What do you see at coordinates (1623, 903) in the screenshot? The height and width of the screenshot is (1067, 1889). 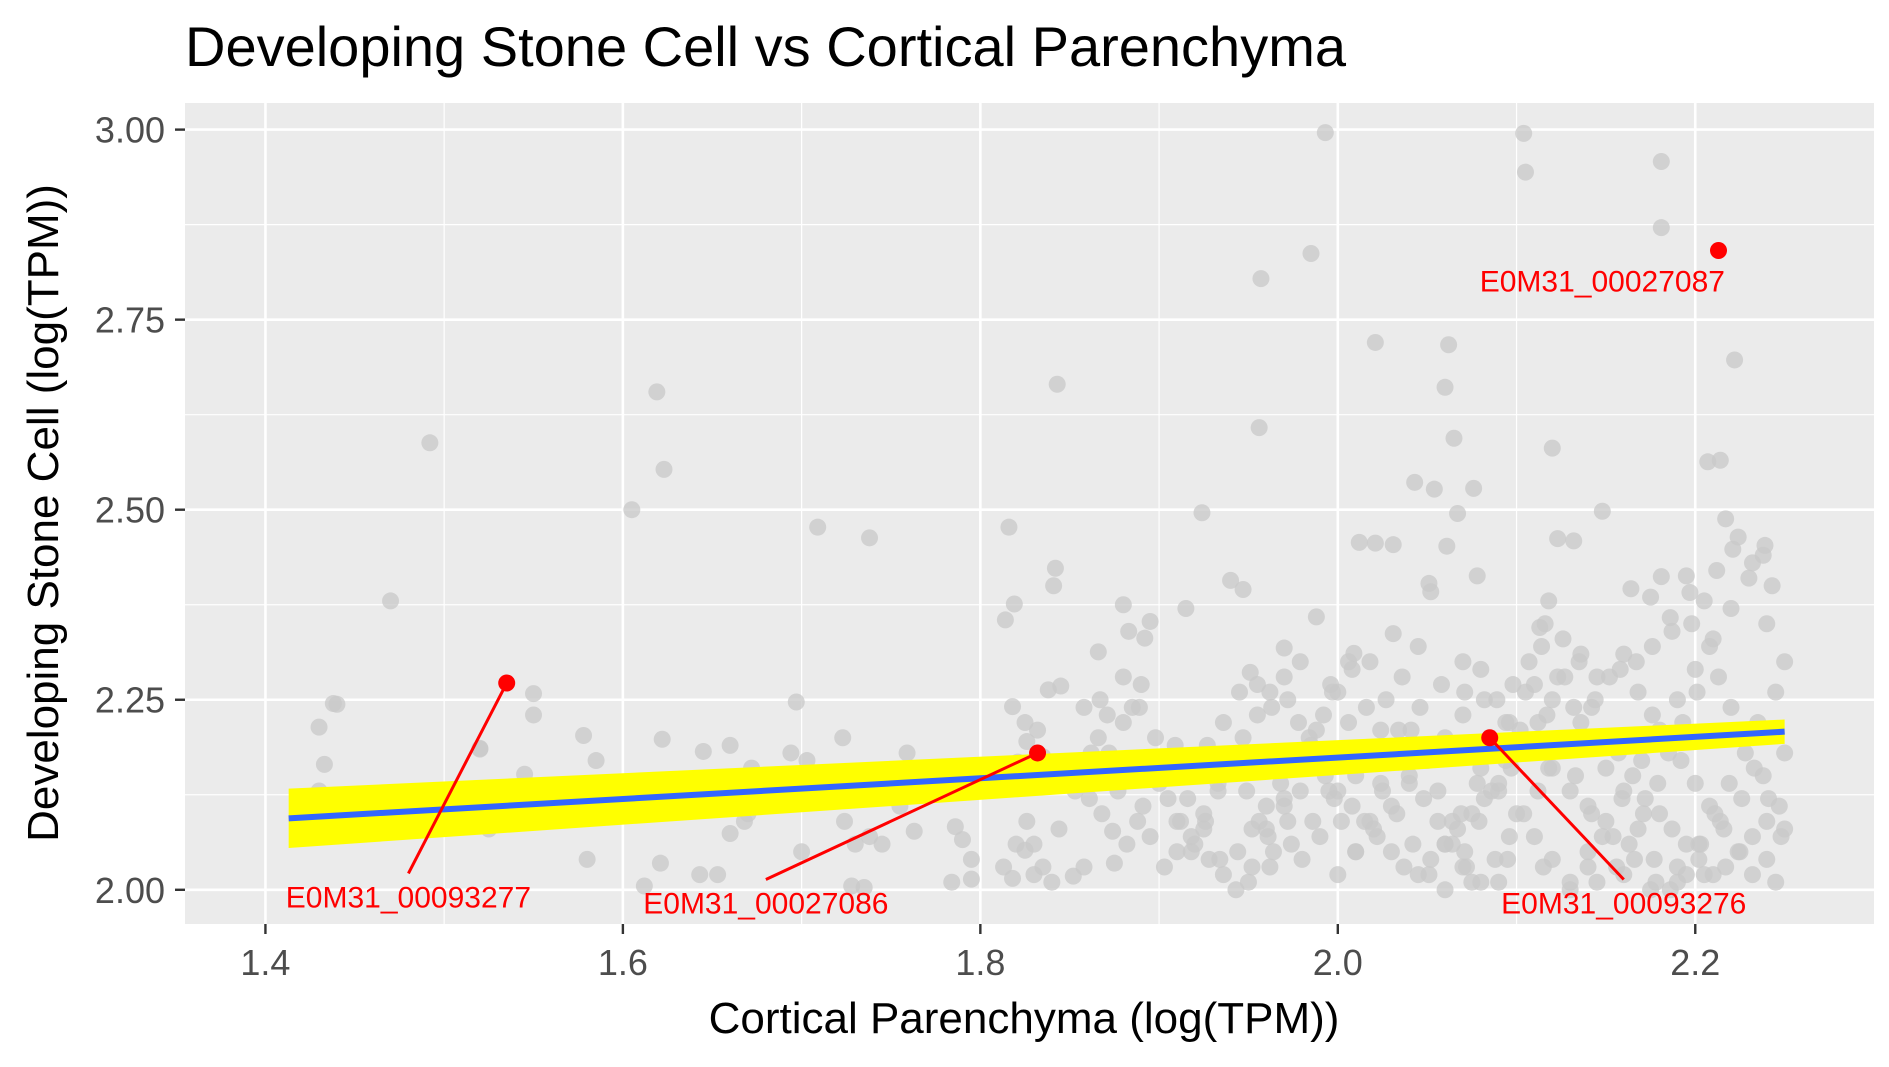 I see `highlight-label: E0M31_00093276` at bounding box center [1623, 903].